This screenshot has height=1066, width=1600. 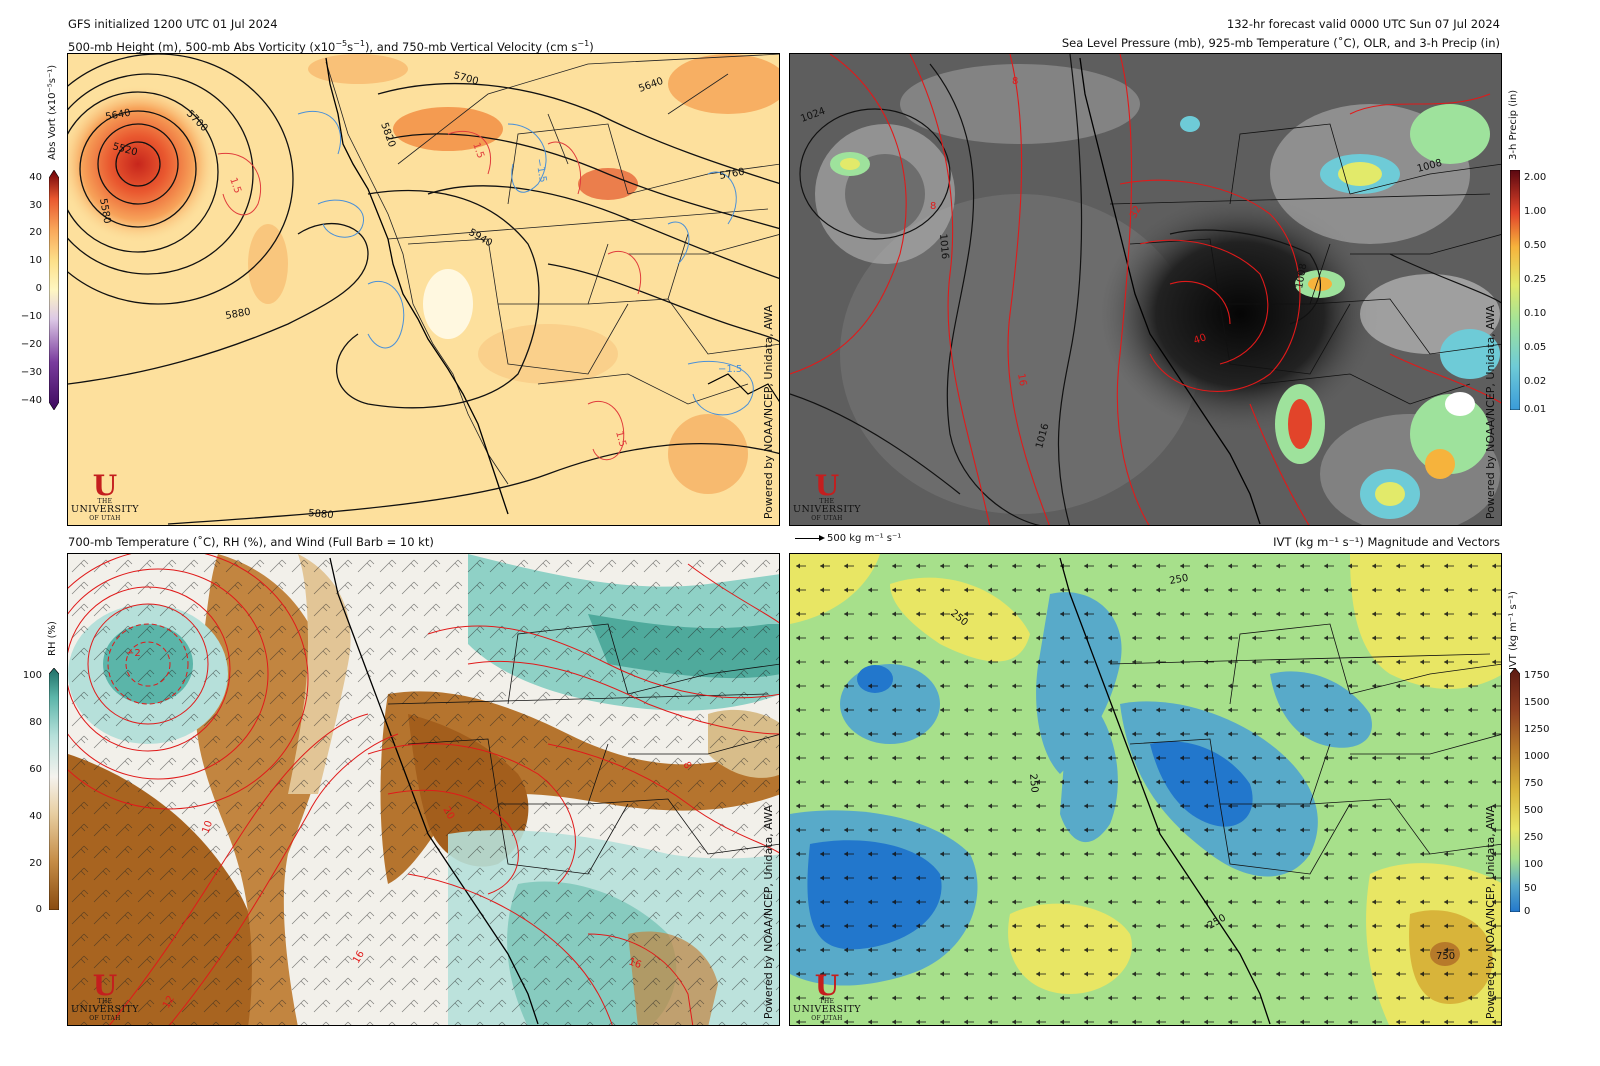 I want to click on ivt-colorbar-title: IVT (kg m⁻¹ s⁻¹), so click(x=1513, y=630).